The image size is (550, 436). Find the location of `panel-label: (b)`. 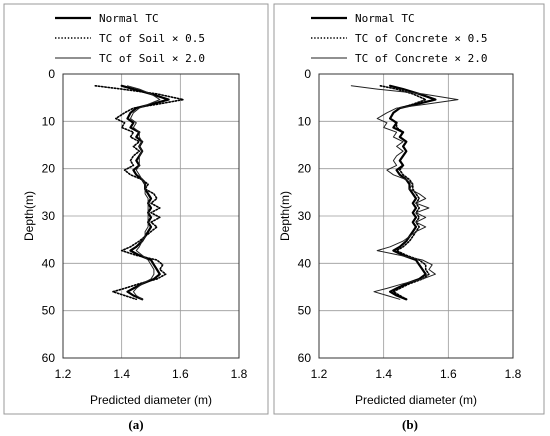

panel-label: (b) is located at coordinates (410, 424).